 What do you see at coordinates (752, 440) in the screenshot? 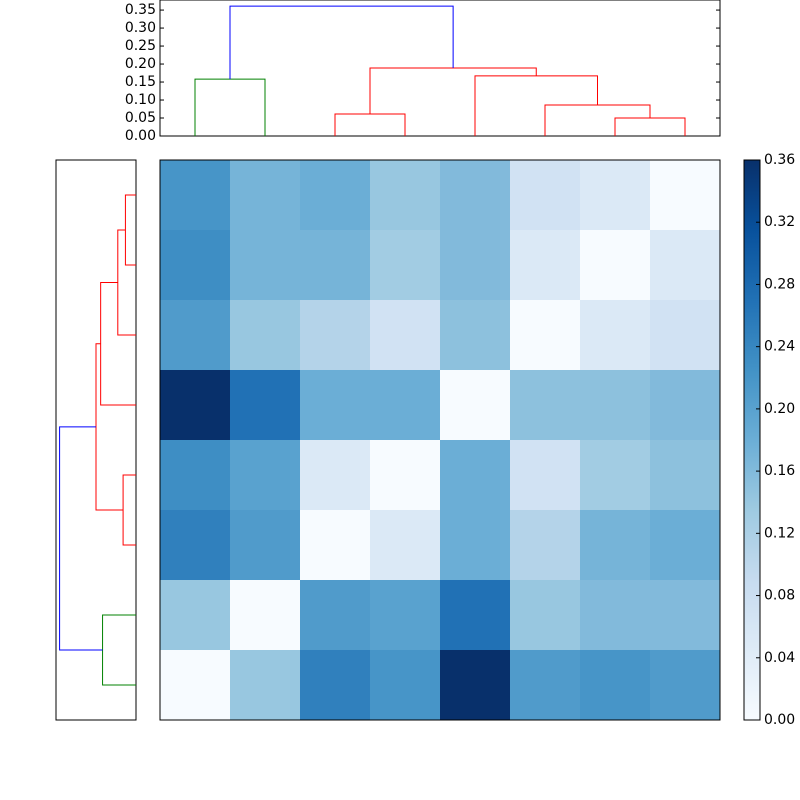
I see `colorbar` at bounding box center [752, 440].